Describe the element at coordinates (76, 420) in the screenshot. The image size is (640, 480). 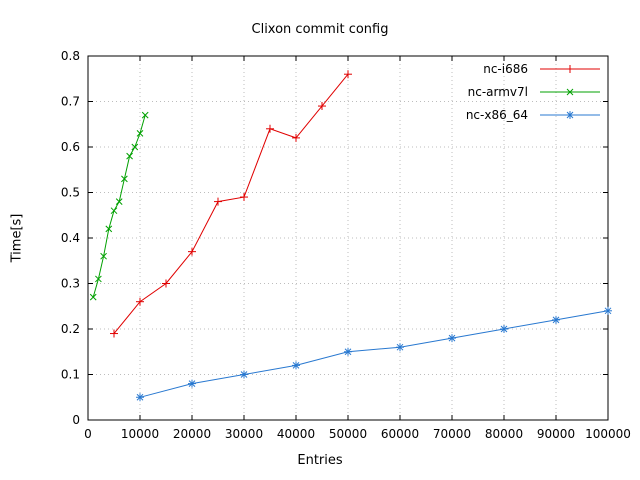
I see `y-tick-label: 0` at that location.